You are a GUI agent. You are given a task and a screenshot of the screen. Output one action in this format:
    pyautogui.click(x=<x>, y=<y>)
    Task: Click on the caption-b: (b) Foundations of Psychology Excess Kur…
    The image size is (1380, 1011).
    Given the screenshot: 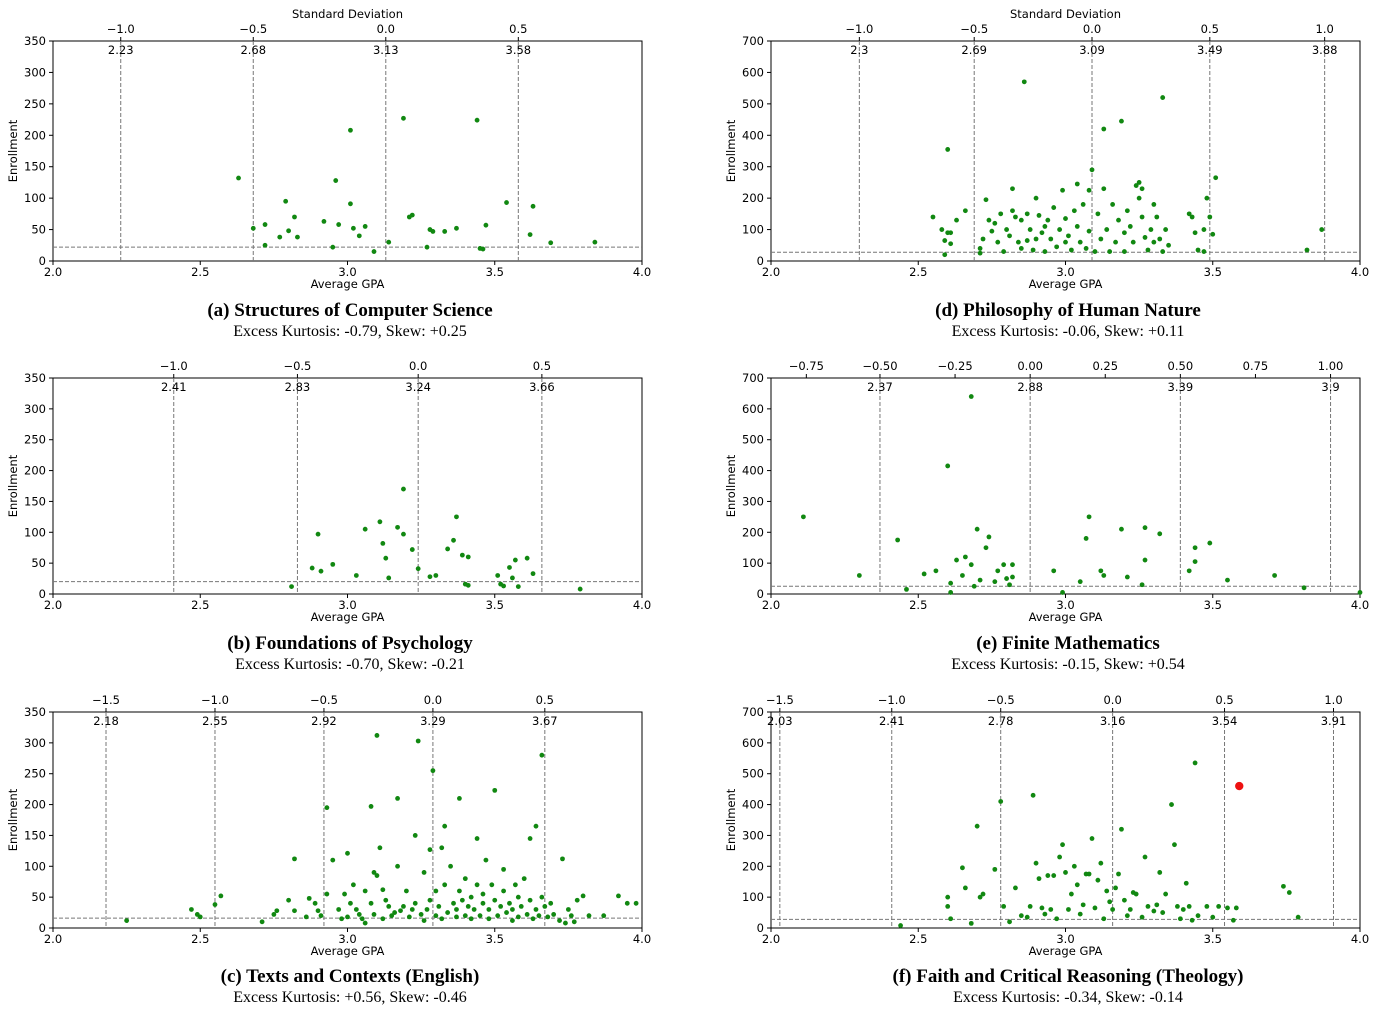 What is the action you would take?
    pyautogui.click(x=350, y=654)
    